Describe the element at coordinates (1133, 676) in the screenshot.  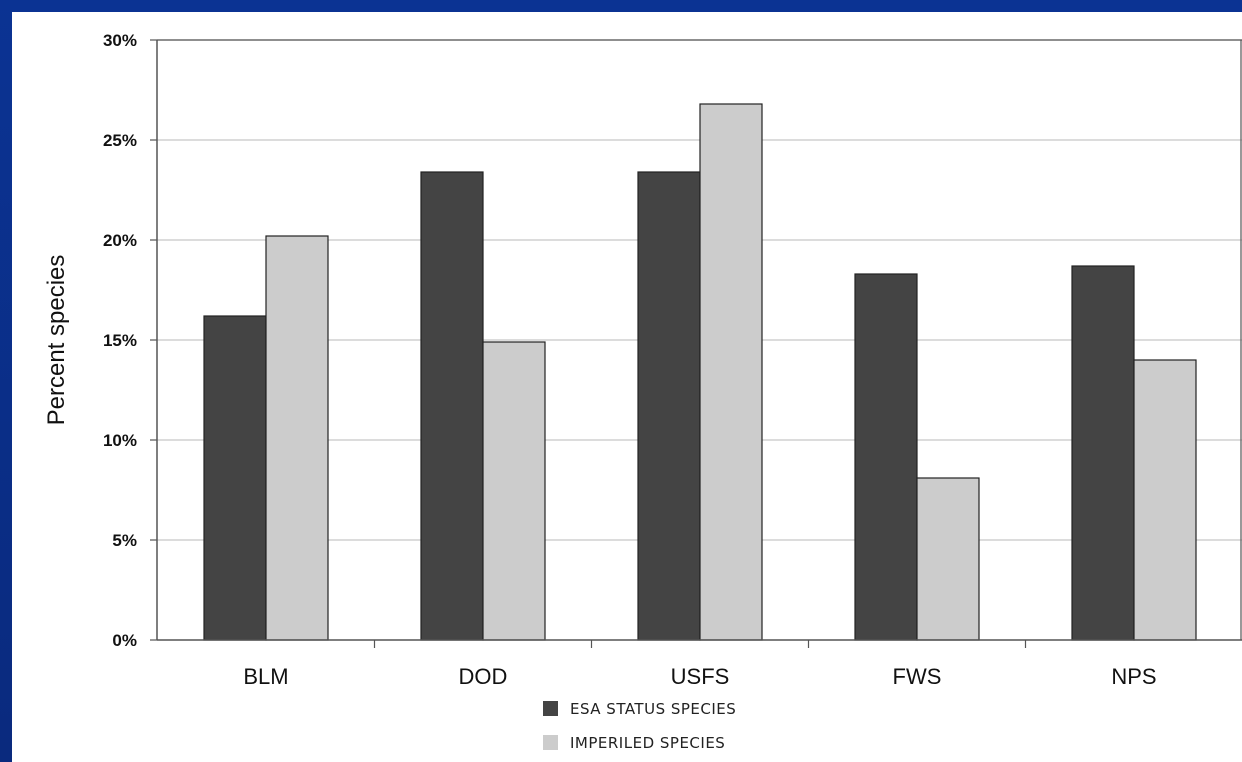
I see `x-tick-label: NPS` at that location.